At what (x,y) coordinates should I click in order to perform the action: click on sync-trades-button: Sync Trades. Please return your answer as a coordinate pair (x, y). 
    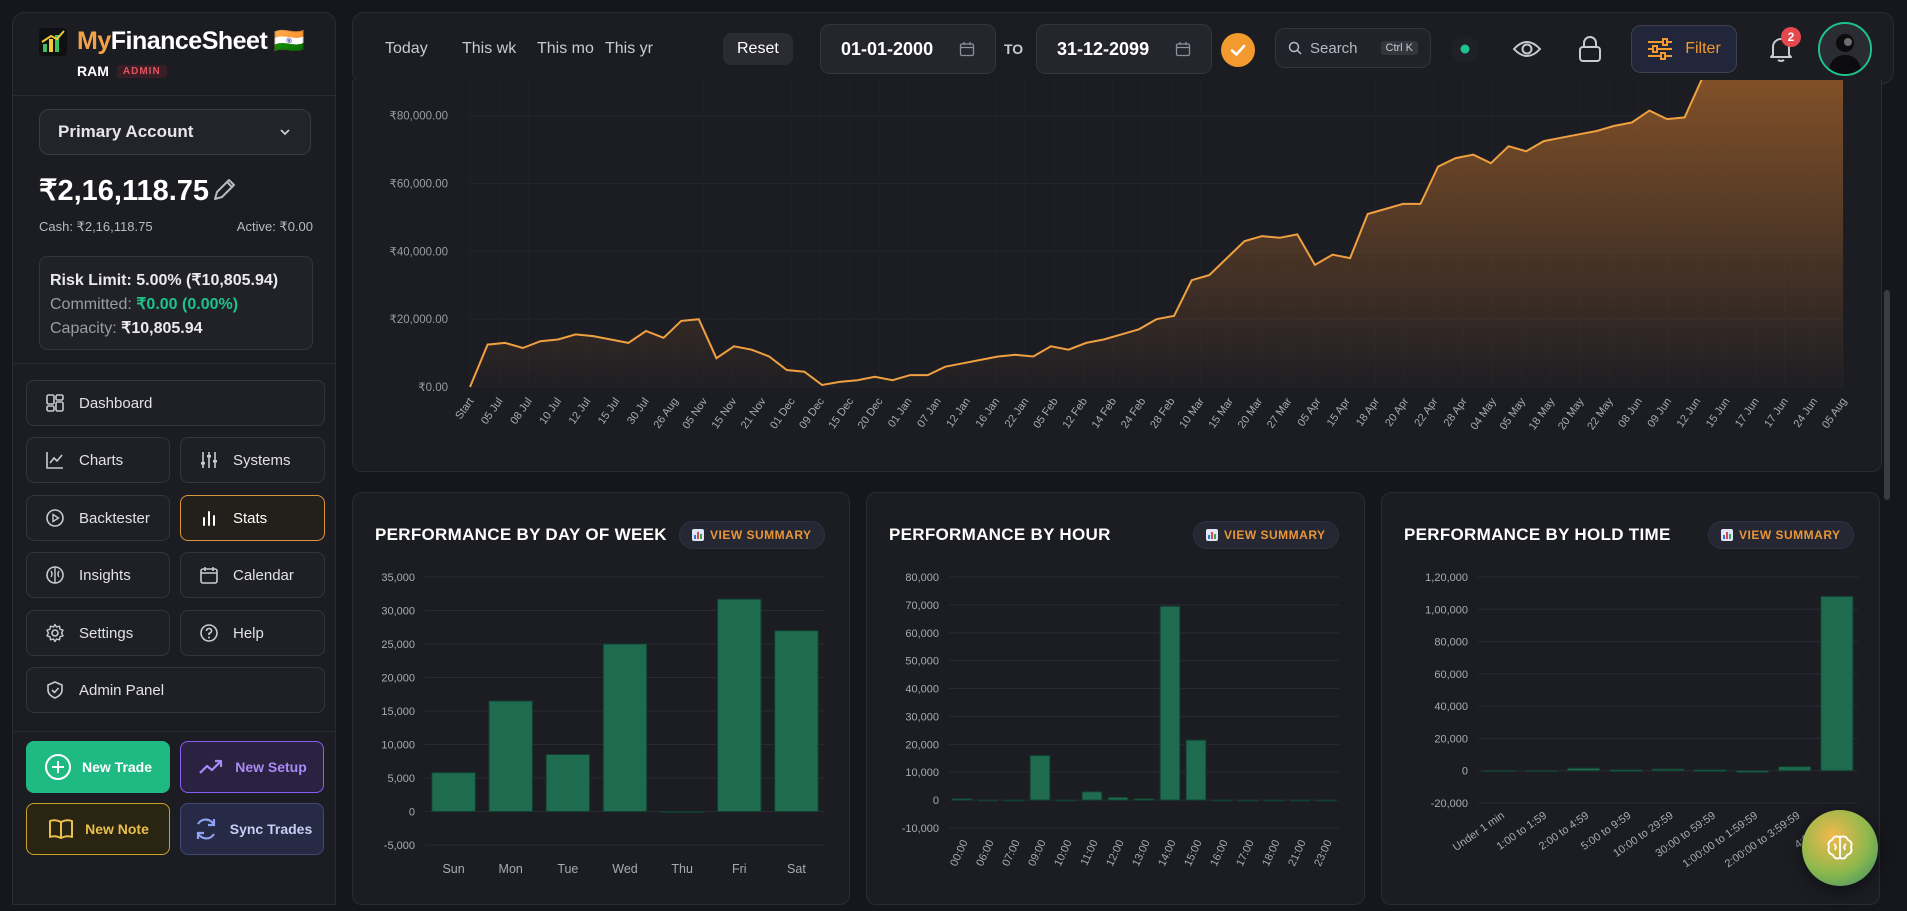
    Looking at the image, I should click on (252, 829).